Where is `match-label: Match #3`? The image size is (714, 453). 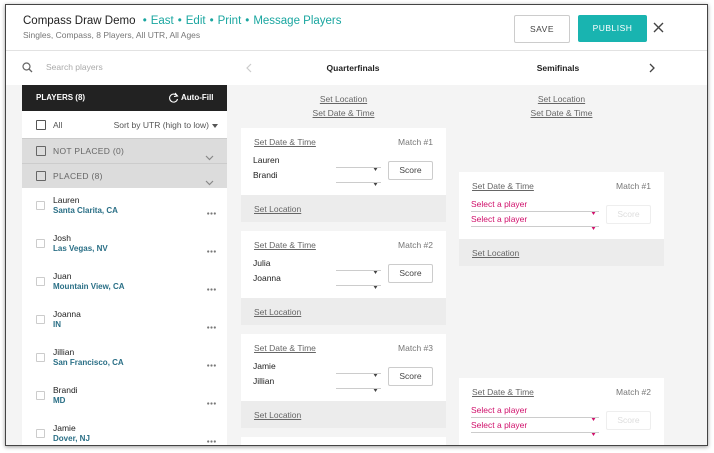 match-label: Match #3 is located at coordinates (415, 348).